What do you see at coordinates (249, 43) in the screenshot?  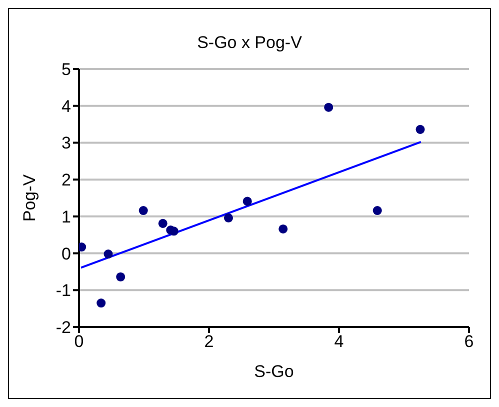 I see `chart-title: S-Go x Pog-V` at bounding box center [249, 43].